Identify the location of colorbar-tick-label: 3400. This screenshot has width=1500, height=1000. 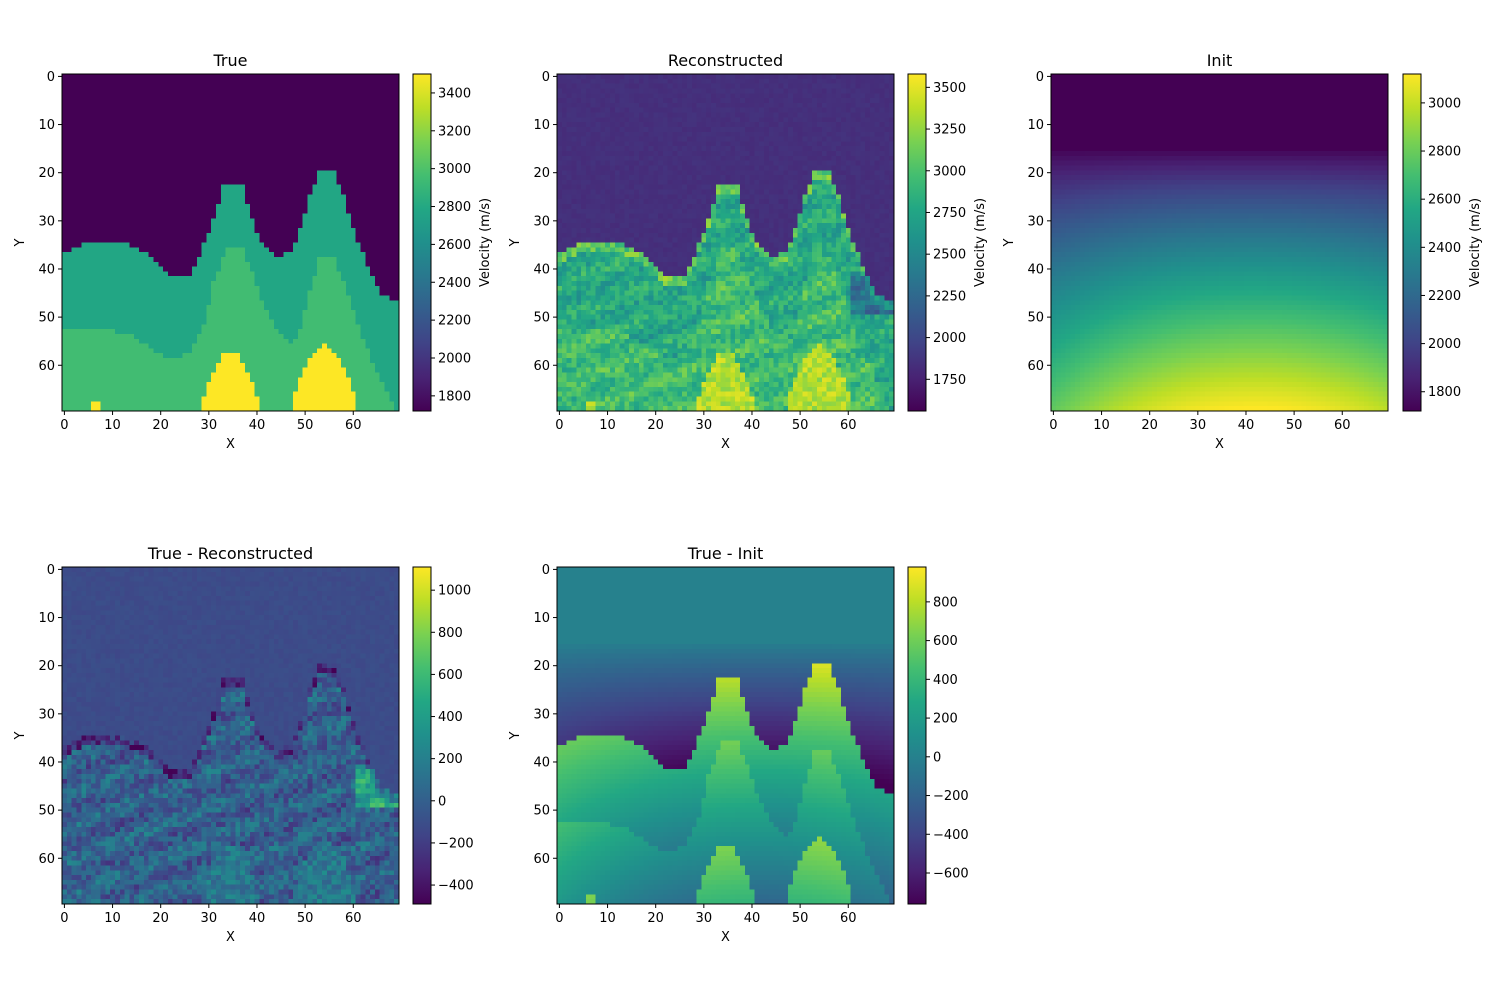
(454, 93).